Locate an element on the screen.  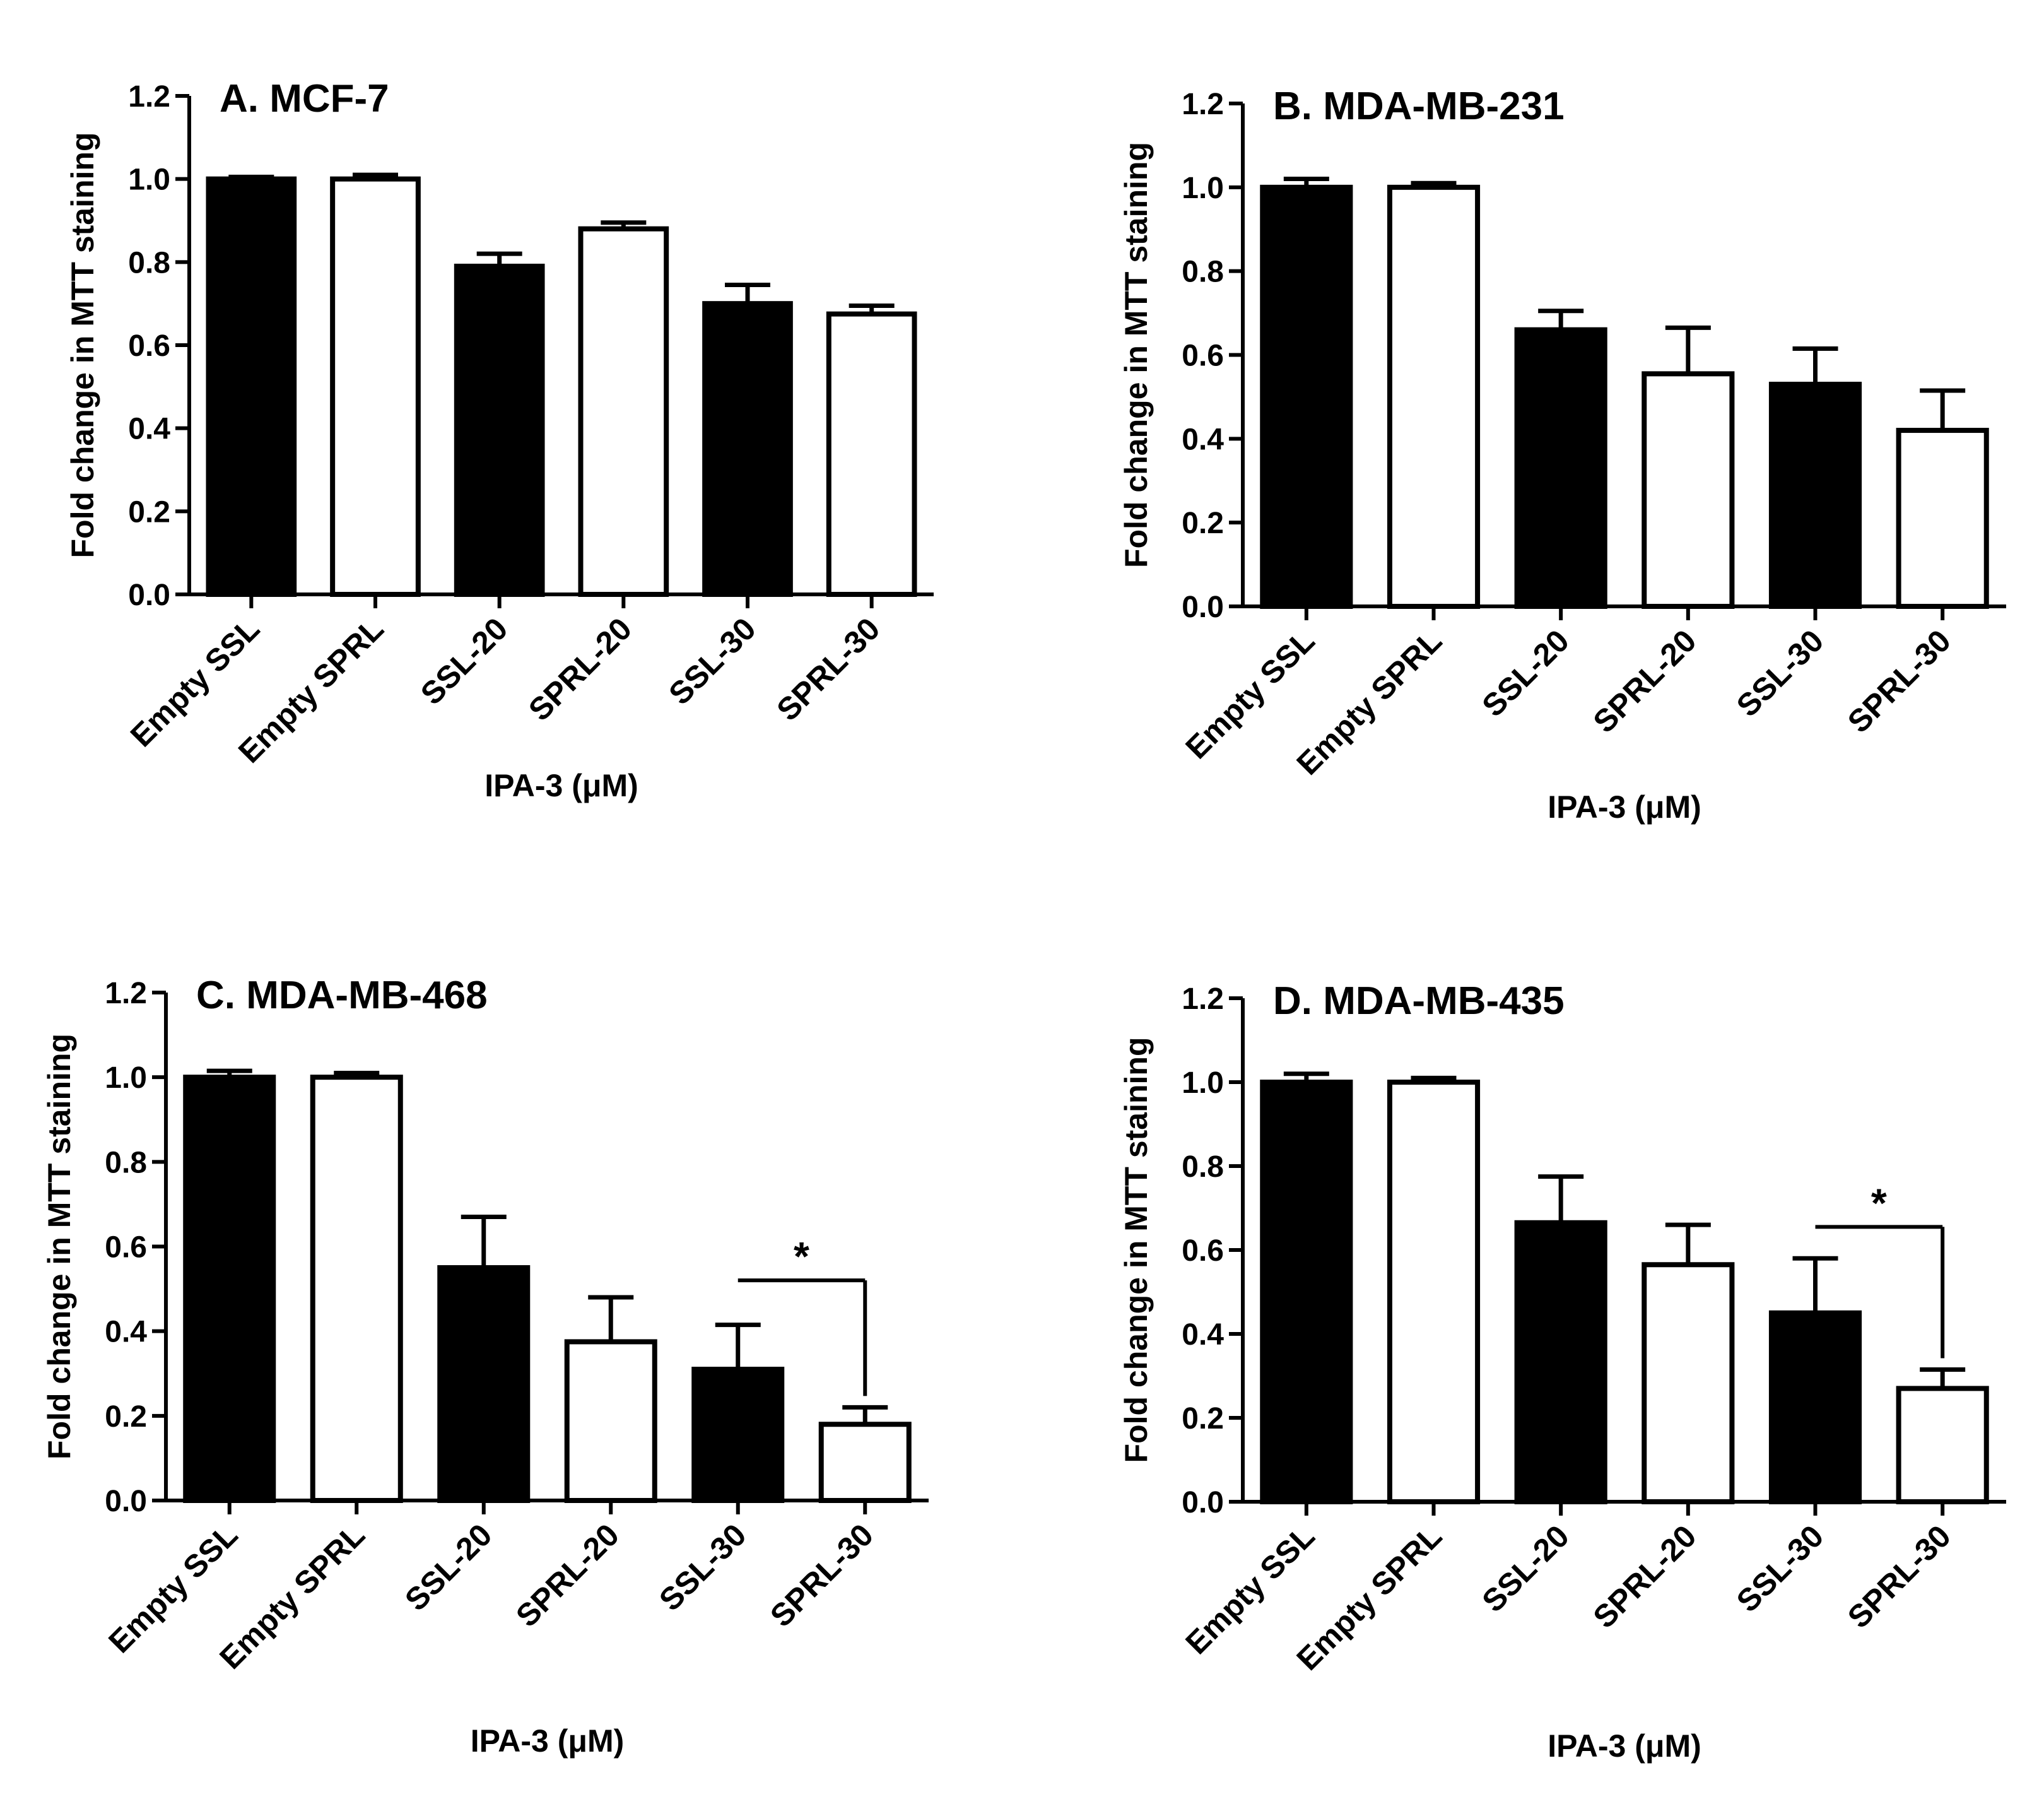
chart-title: D. MDA-MB-435 is located at coordinates (1419, 1001).